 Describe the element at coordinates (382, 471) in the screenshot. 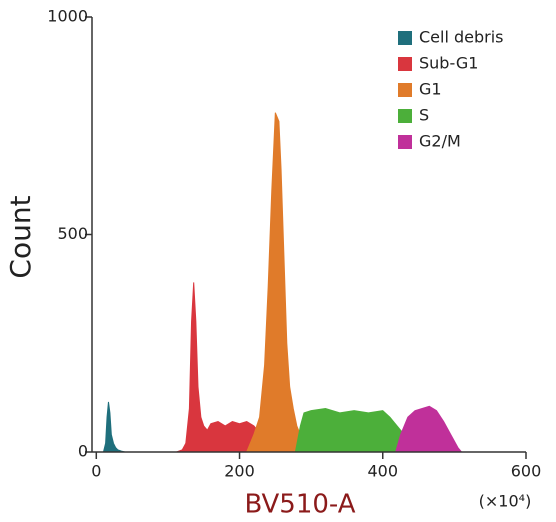

I see `x-tick-label: 400` at that location.